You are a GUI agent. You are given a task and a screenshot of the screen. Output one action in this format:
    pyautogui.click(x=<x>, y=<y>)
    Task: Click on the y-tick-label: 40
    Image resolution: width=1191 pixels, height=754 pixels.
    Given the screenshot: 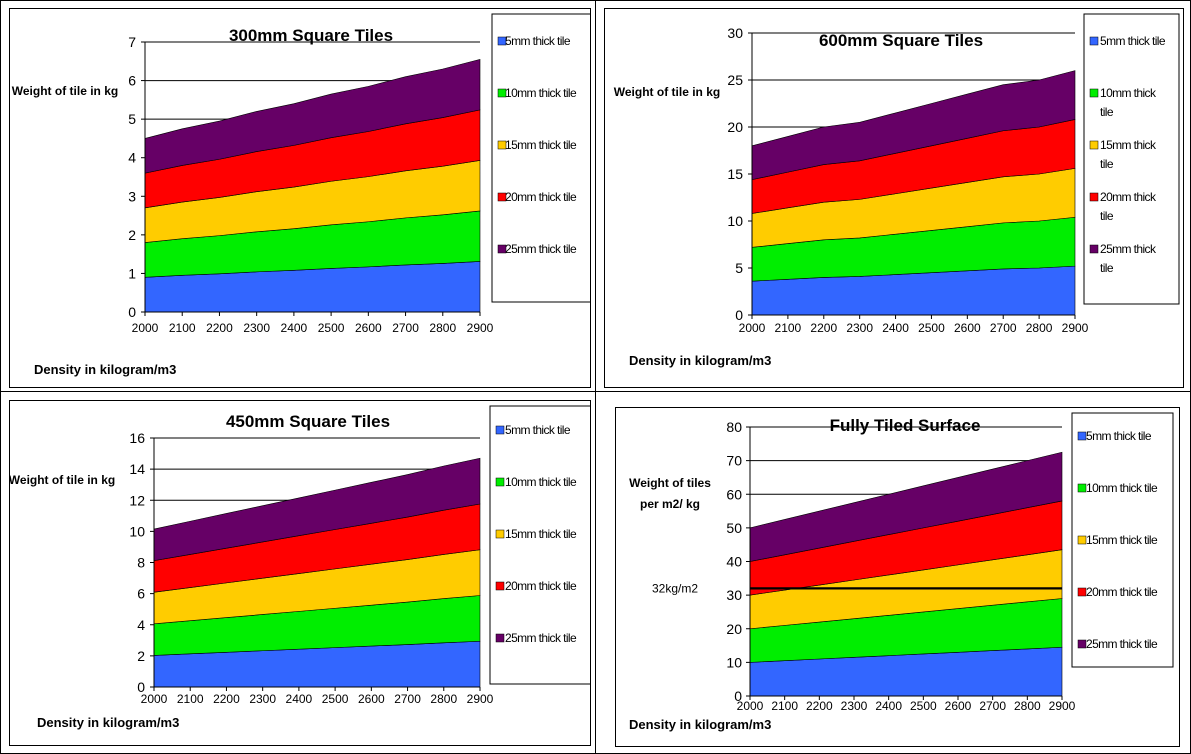 What is the action you would take?
    pyautogui.click(x=734, y=562)
    